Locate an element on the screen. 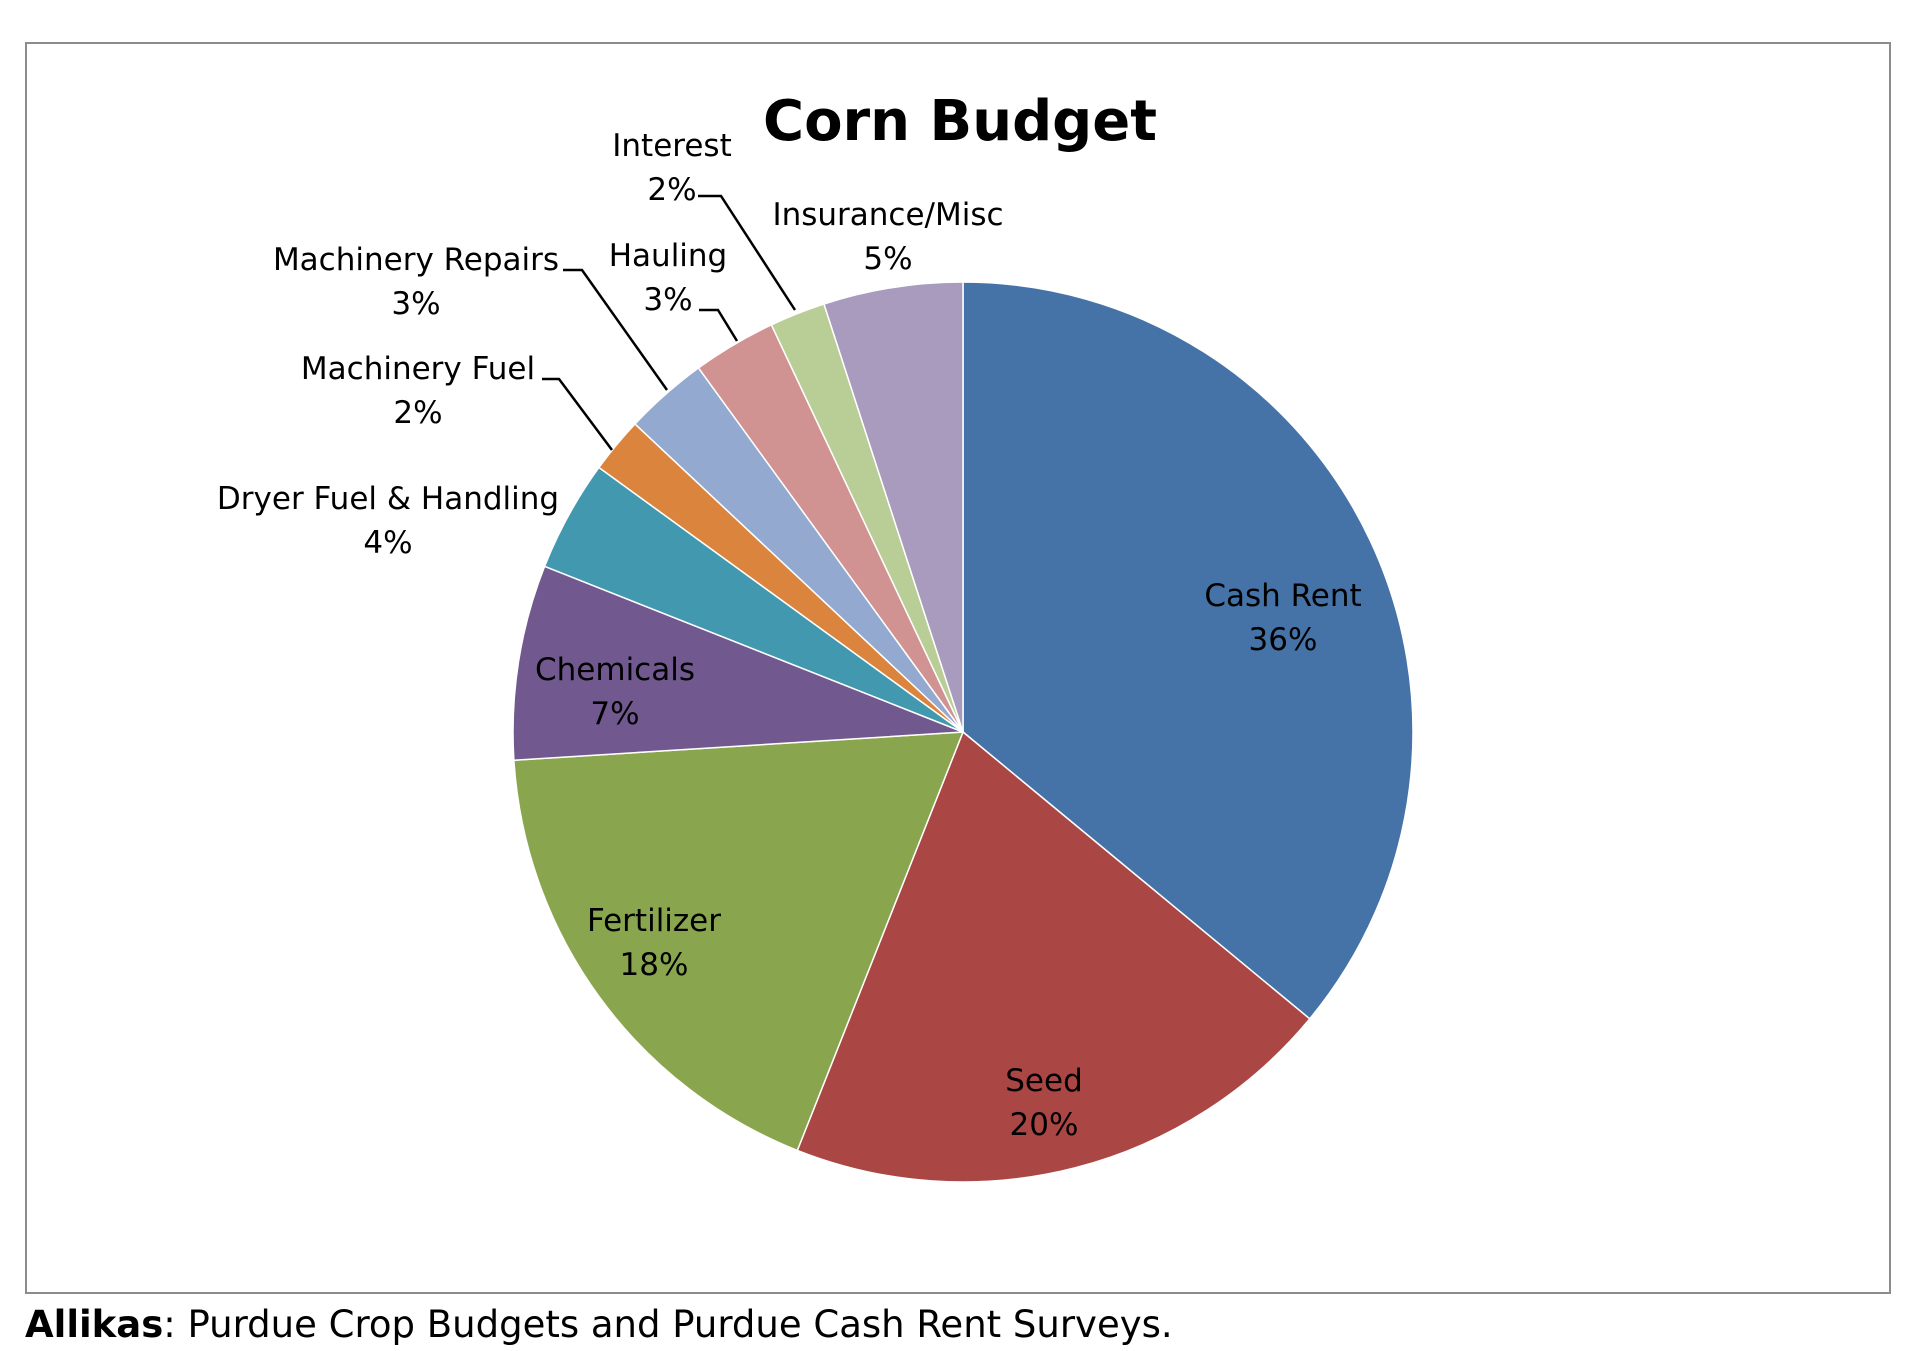 This screenshot has width=1920, height=1351. label-percent: 7% is located at coordinates (614, 714).